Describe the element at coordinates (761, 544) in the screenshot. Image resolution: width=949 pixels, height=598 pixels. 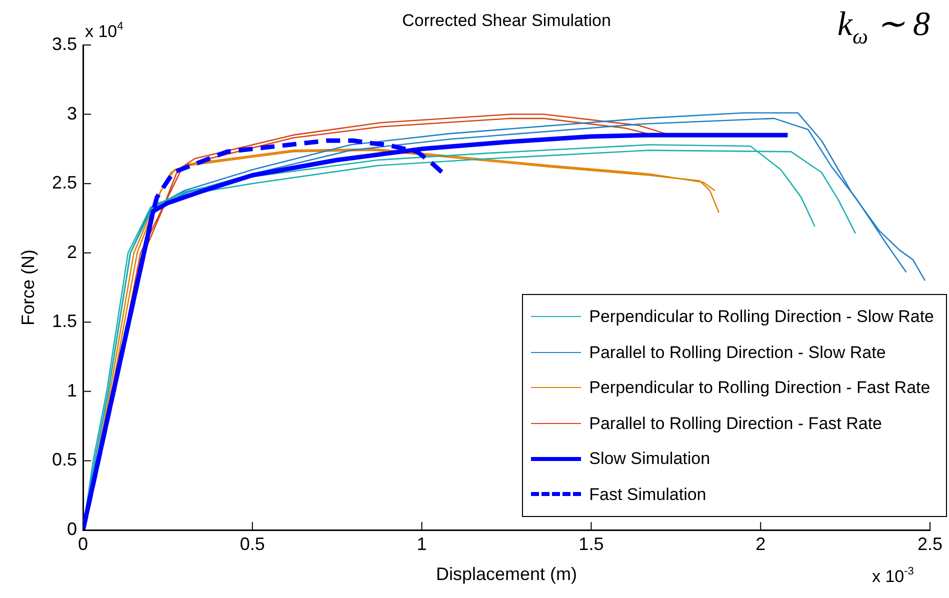
I see `x-tick-label: 2` at that location.